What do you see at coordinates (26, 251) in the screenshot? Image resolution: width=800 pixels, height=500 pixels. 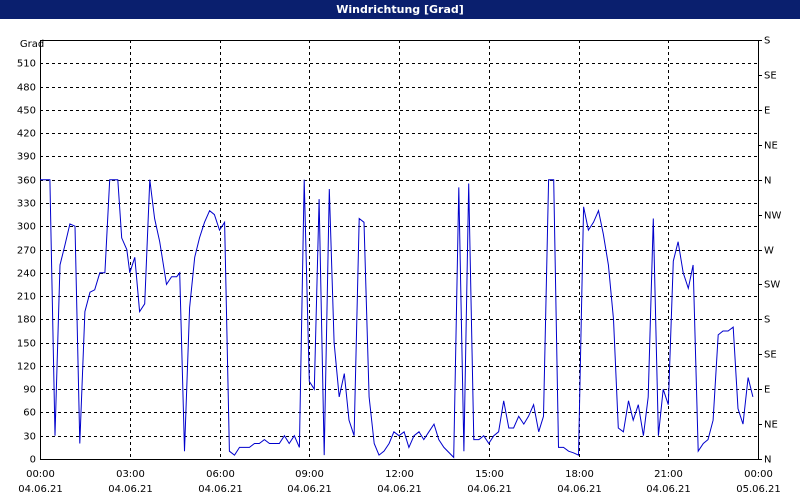 I see `y-tick-label: 270` at bounding box center [26, 251].